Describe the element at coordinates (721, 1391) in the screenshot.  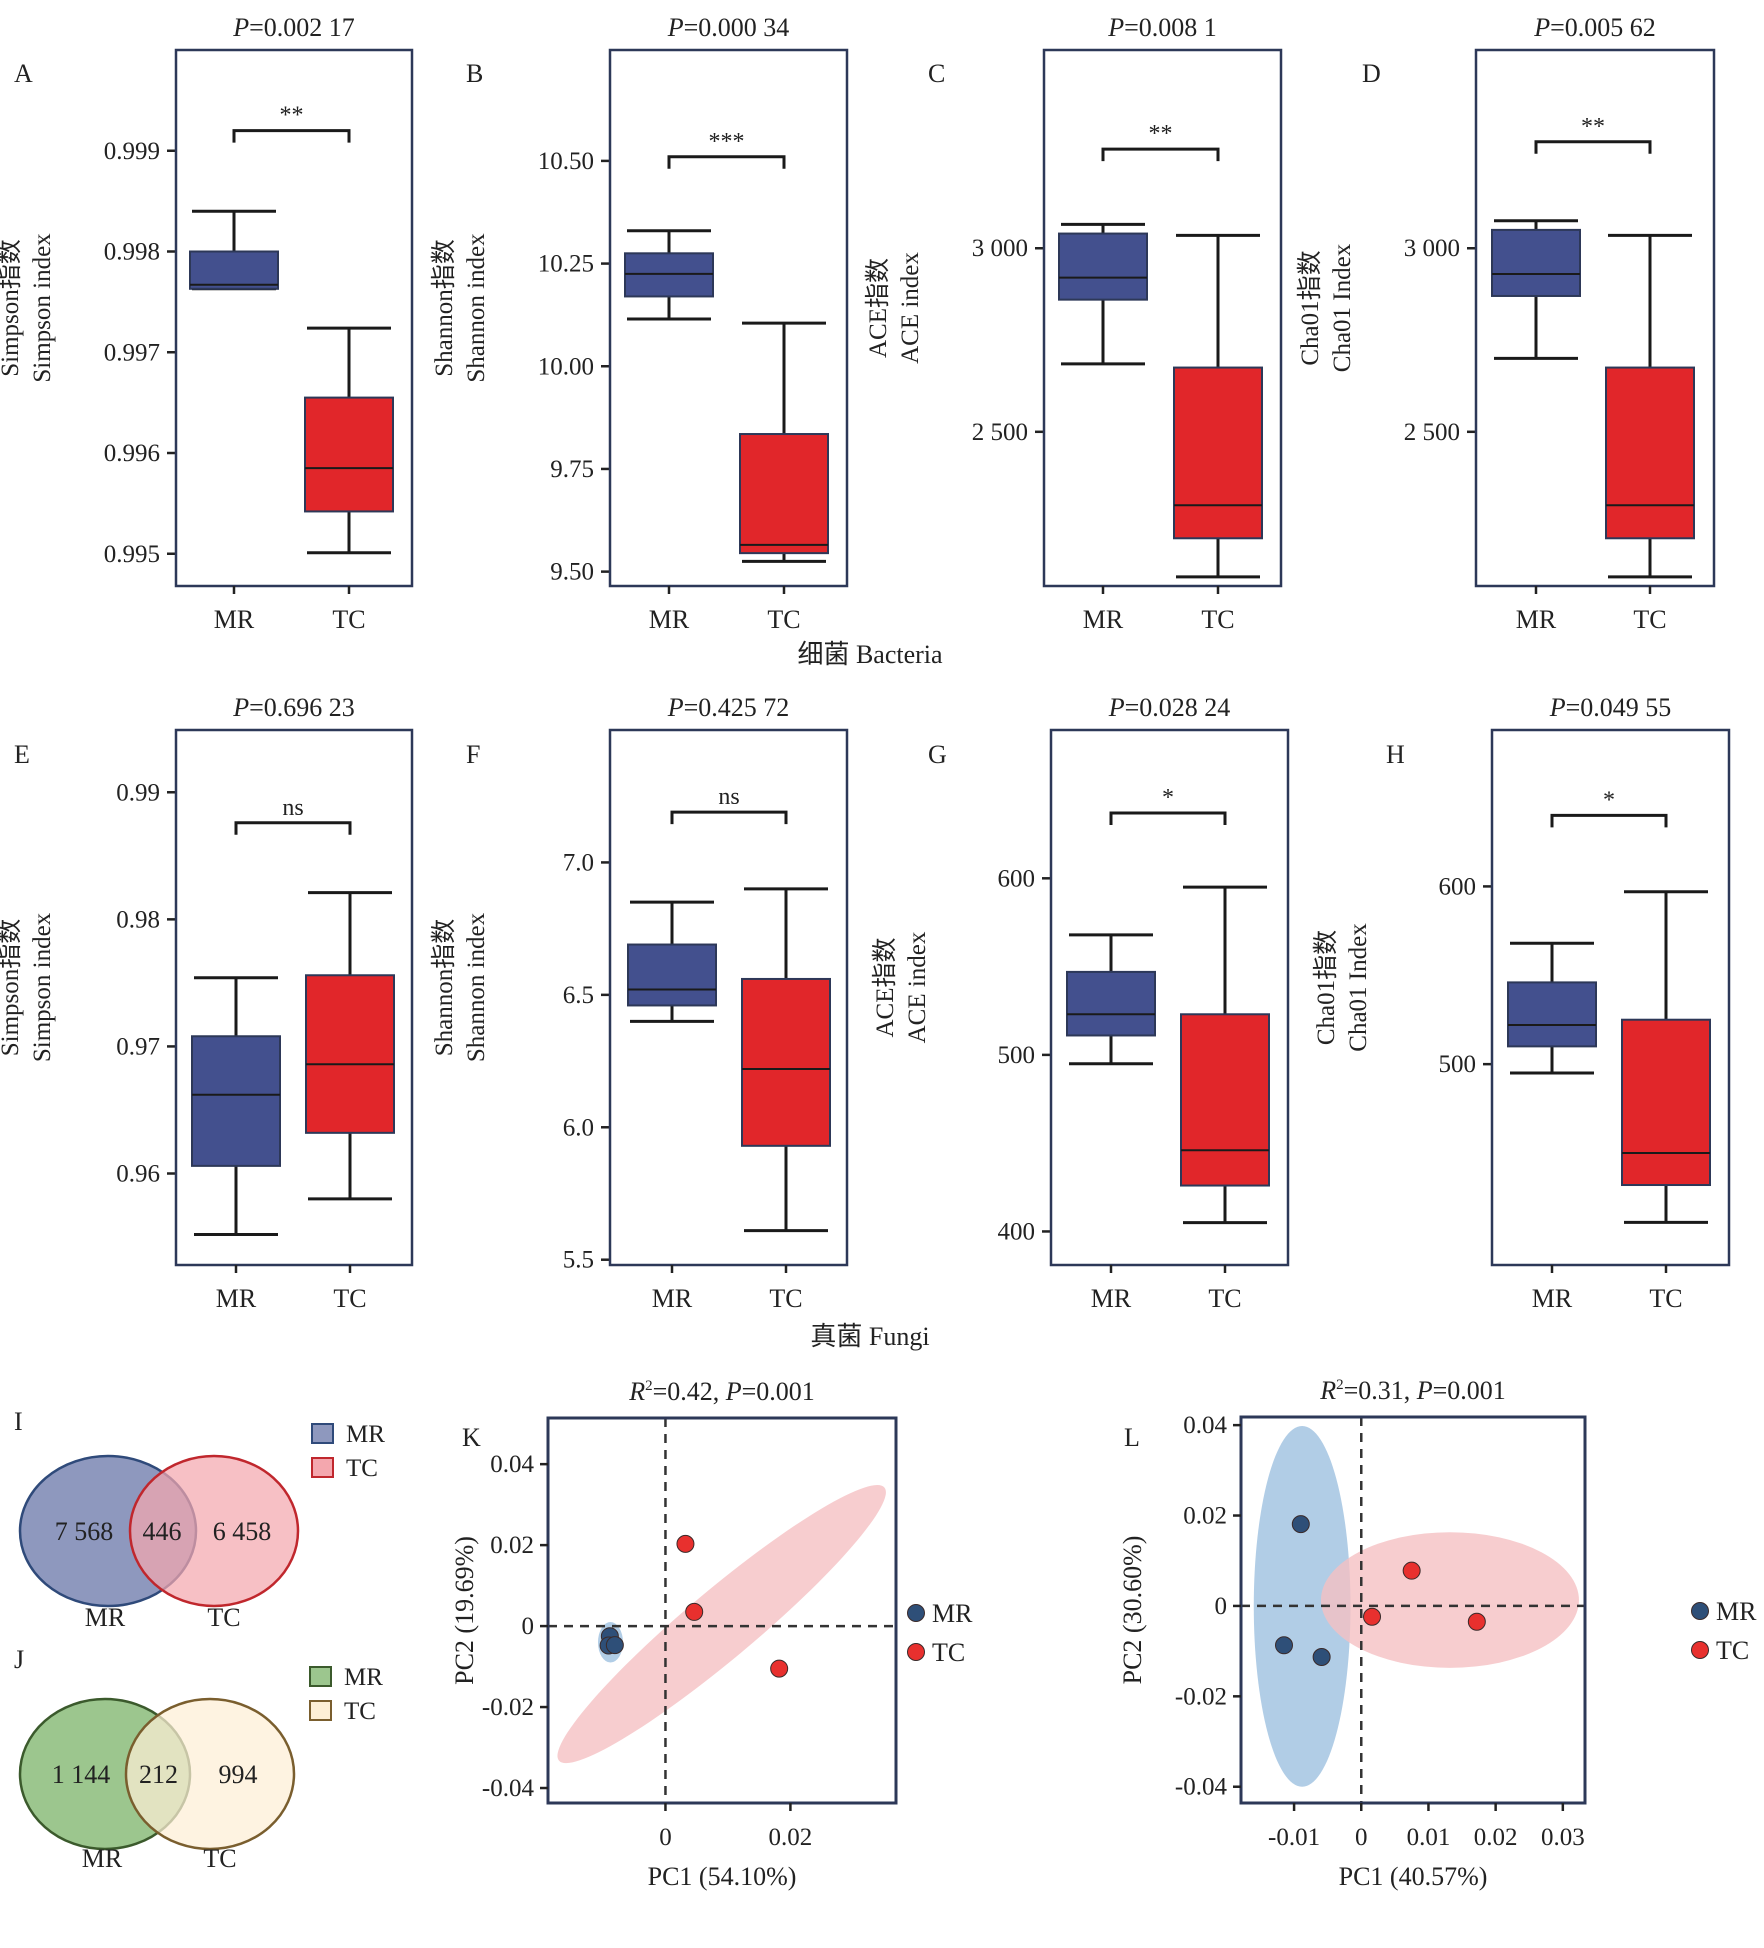
I see `panel-title: R2=0.42, P=0.001` at that location.